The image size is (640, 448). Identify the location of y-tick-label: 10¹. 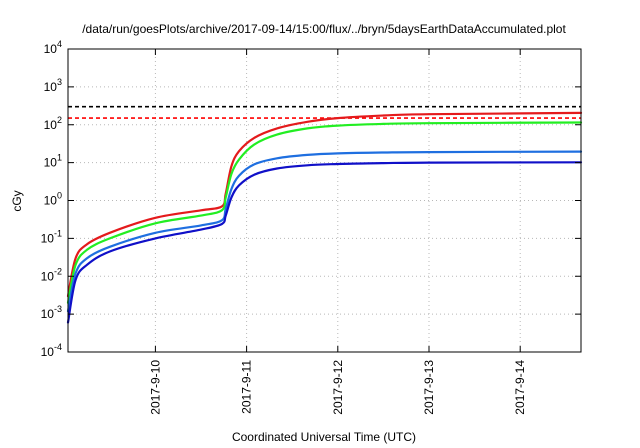
(53, 161).